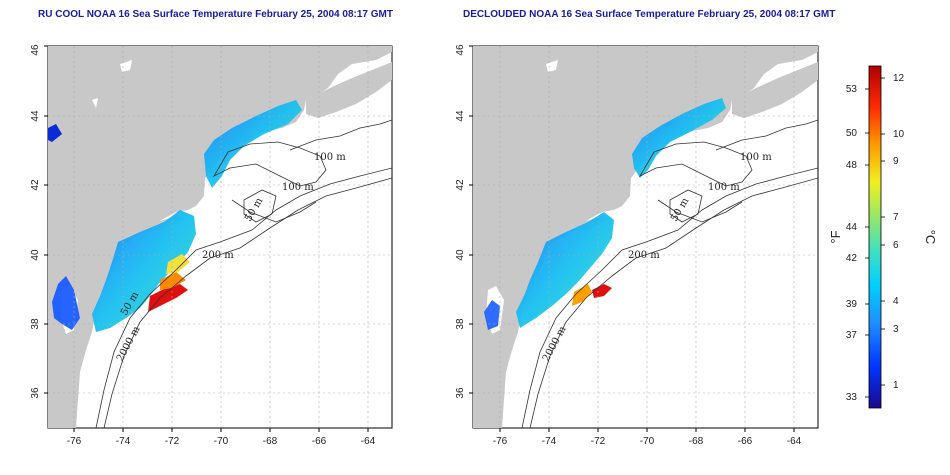 The width and height of the screenshot is (950, 475). Describe the element at coordinates (492, 315) in the screenshot. I see `right-sst-coast` at that location.